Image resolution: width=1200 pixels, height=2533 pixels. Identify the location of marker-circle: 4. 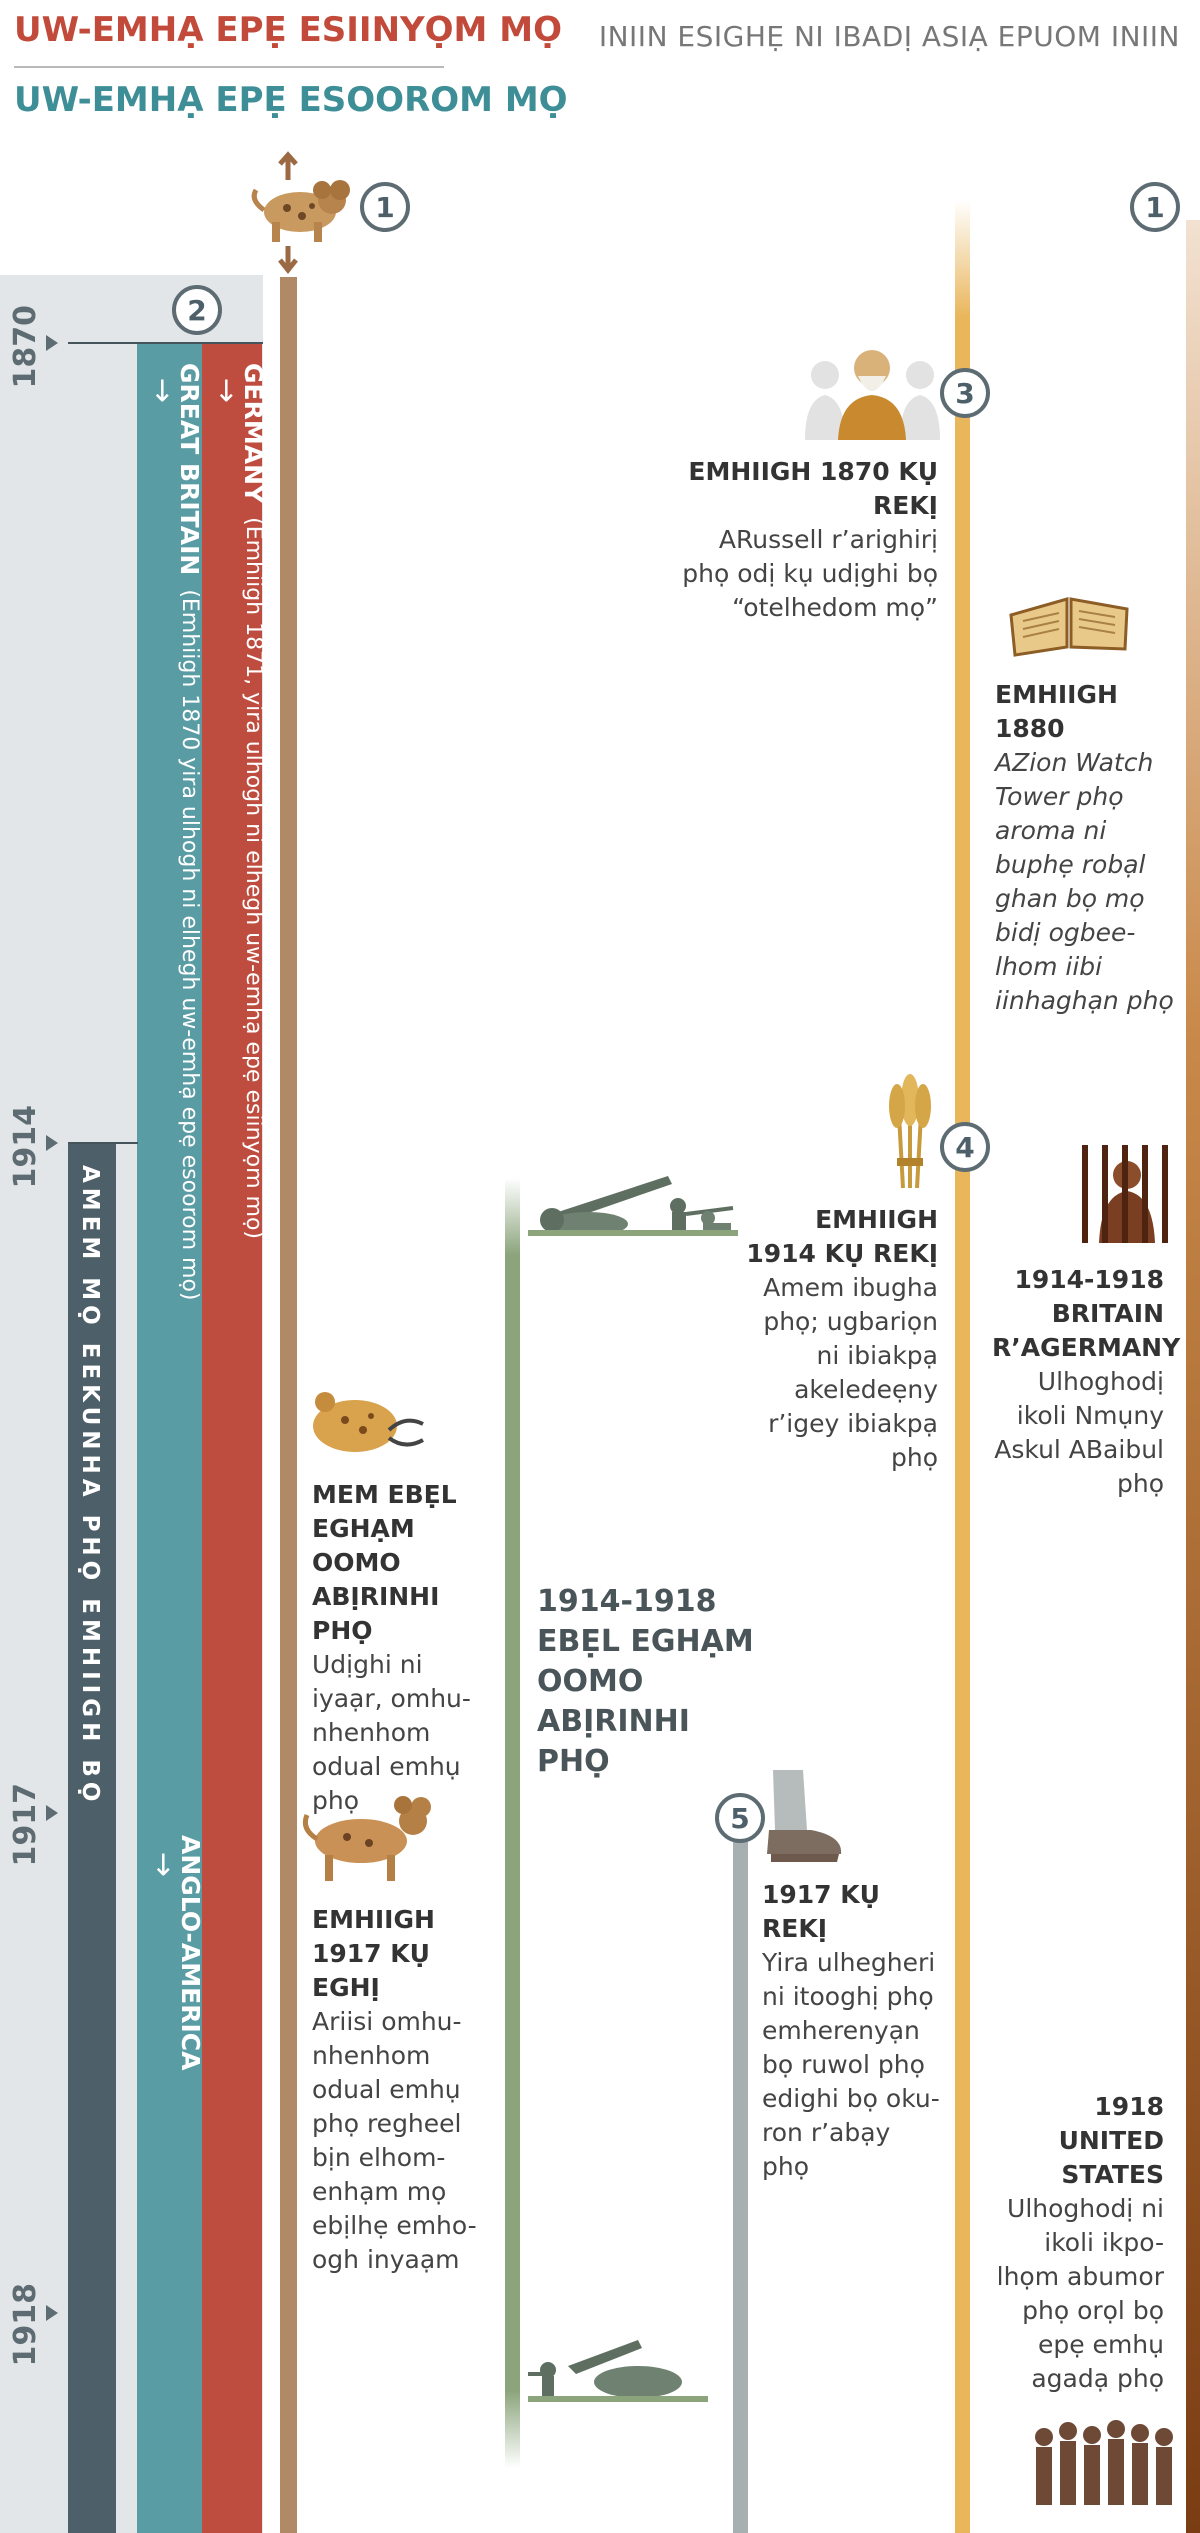
(965, 1147).